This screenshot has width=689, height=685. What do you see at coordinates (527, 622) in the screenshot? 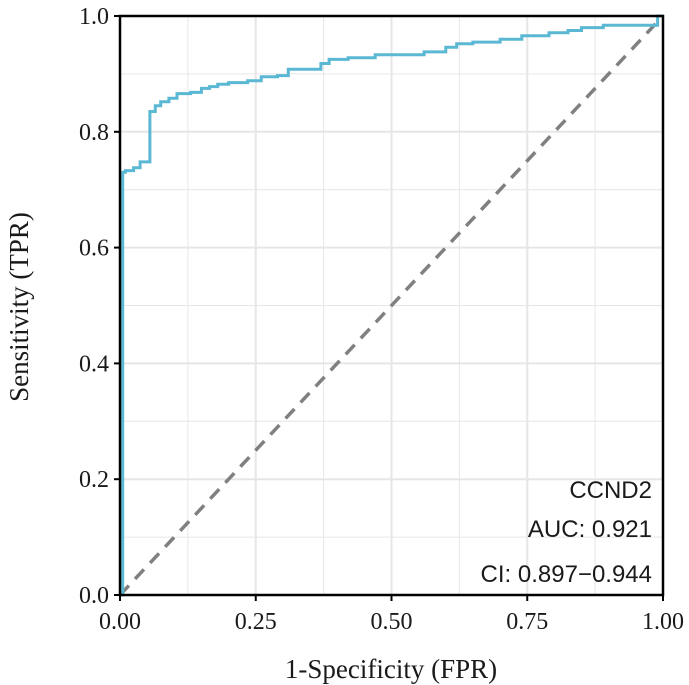
I see `x-tick-label: 0.75` at bounding box center [527, 622].